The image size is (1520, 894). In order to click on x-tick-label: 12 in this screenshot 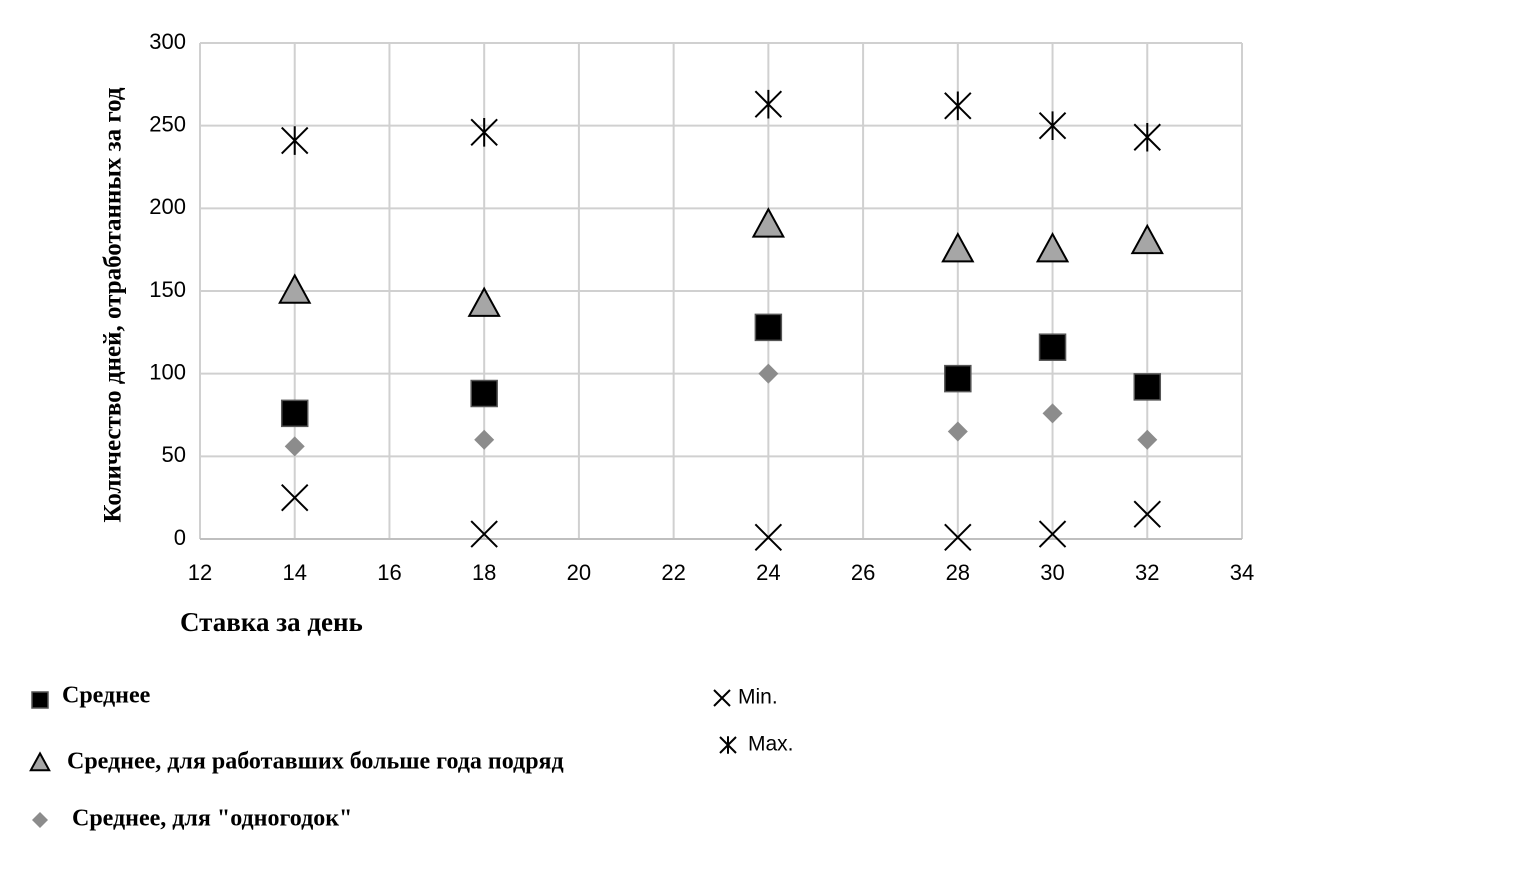, I will do `click(200, 572)`.